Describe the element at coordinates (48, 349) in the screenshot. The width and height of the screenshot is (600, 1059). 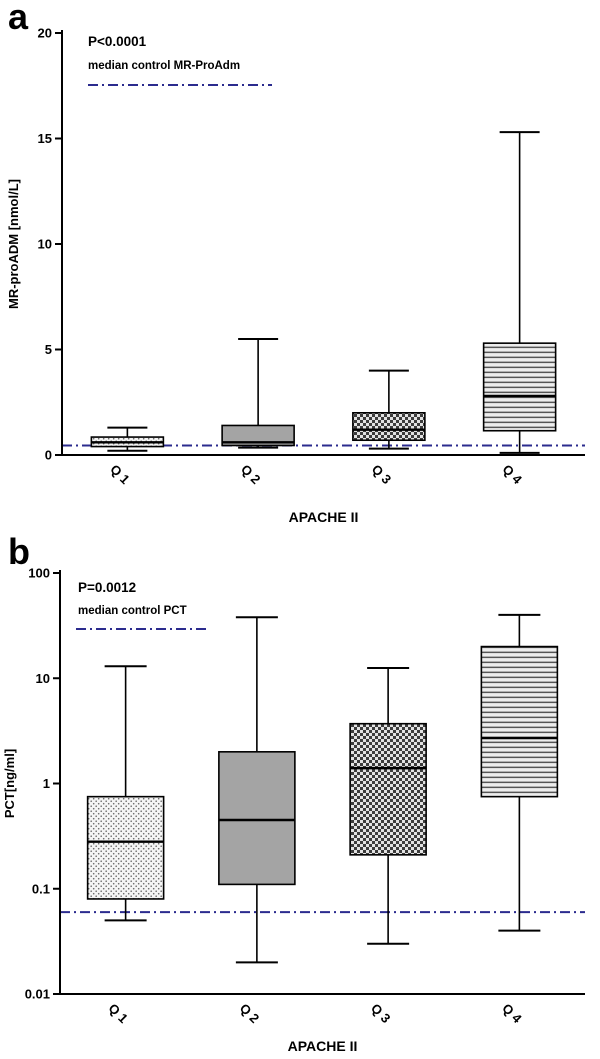
I see `y-tick-label: 5` at that location.